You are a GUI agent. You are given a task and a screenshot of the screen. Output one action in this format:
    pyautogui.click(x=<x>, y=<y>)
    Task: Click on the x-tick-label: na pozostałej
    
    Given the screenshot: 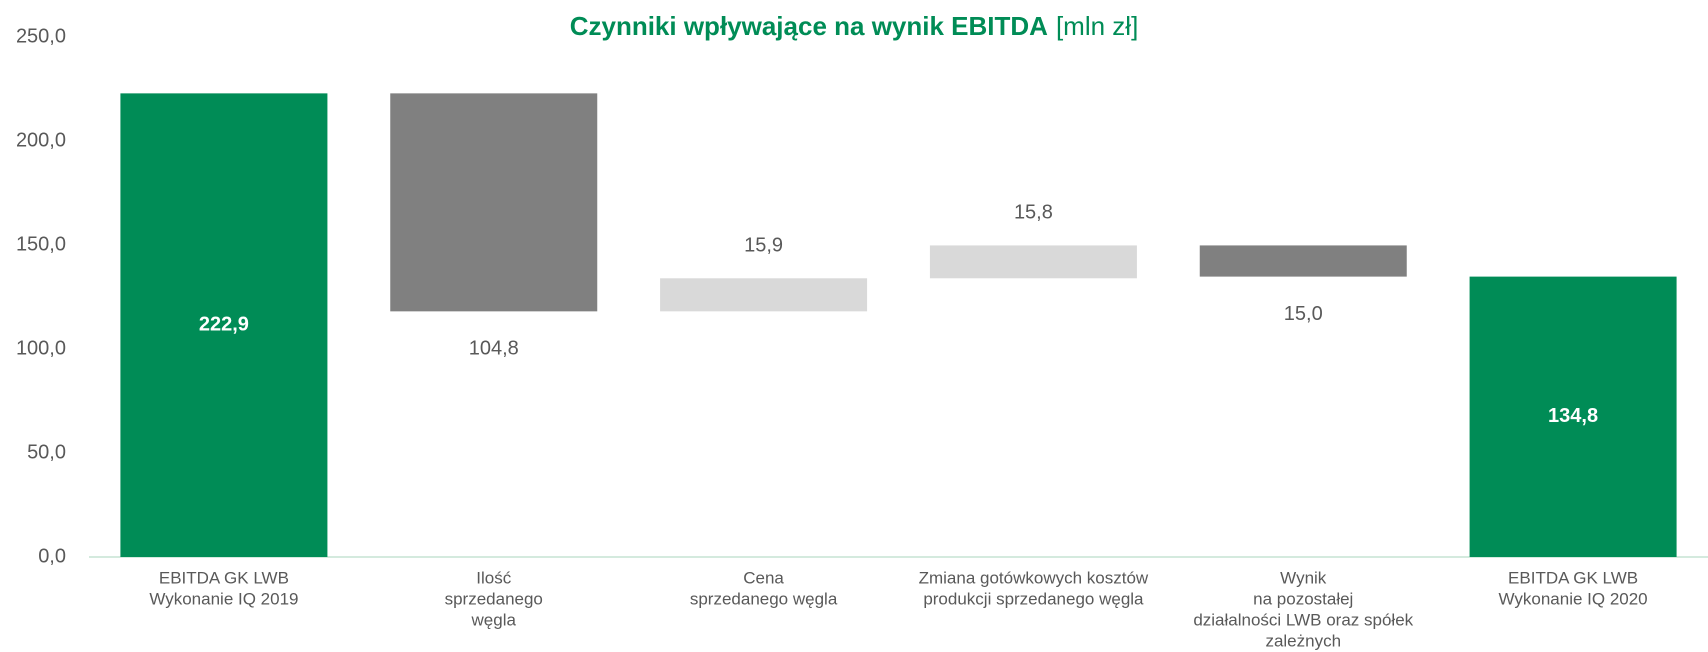 What is the action you would take?
    pyautogui.click(x=1303, y=598)
    